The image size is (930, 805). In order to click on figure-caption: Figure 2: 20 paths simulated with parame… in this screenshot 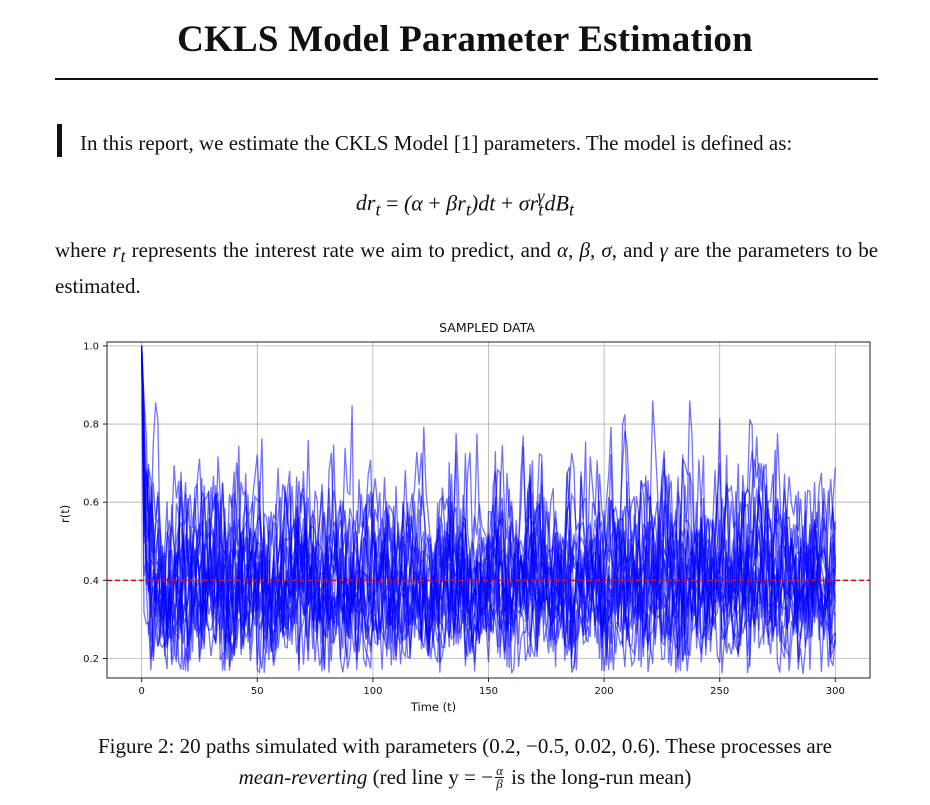, I will do `click(465, 762)`.